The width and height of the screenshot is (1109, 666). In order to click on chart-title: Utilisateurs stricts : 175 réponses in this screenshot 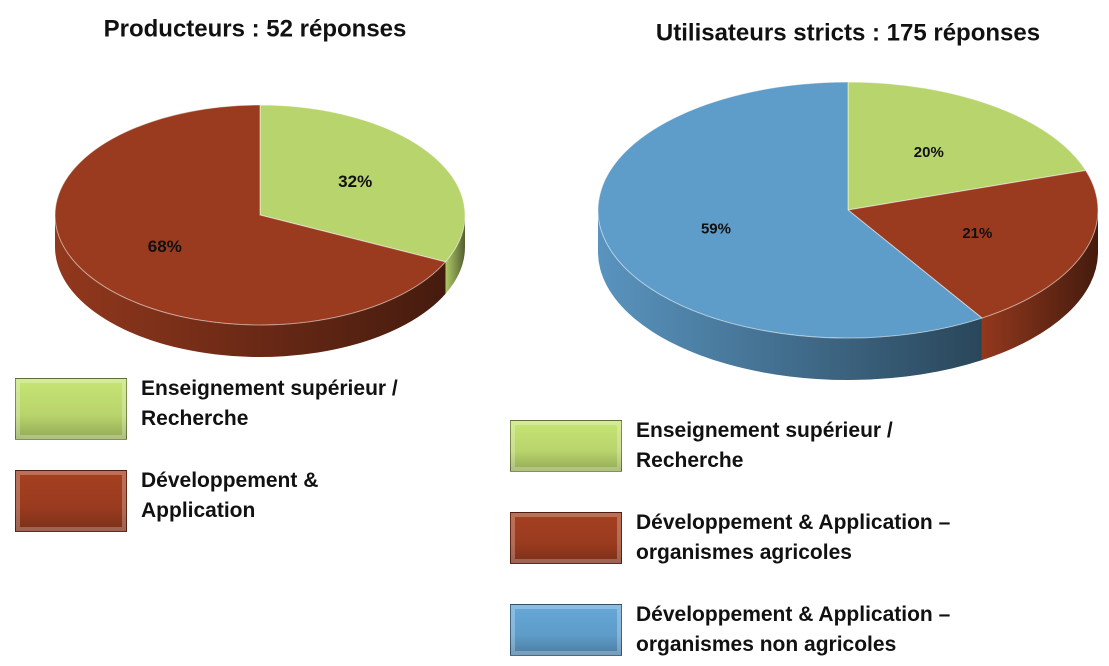, I will do `click(848, 32)`.